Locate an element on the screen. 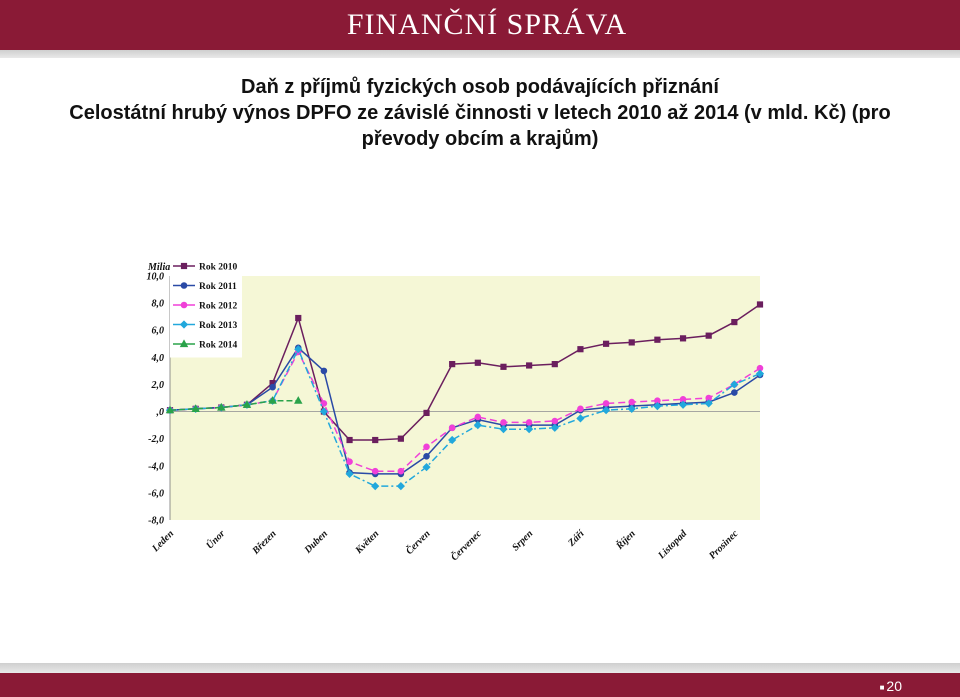 This screenshot has width=960, height=697. legend-label: Rok 2011 is located at coordinates (218, 287).